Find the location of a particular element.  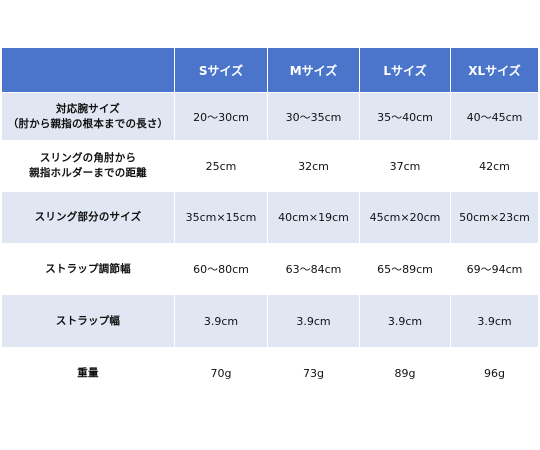

header-row: Sサイズ Mサイズ Lサイズ XLサイズ is located at coordinates (270, 70).